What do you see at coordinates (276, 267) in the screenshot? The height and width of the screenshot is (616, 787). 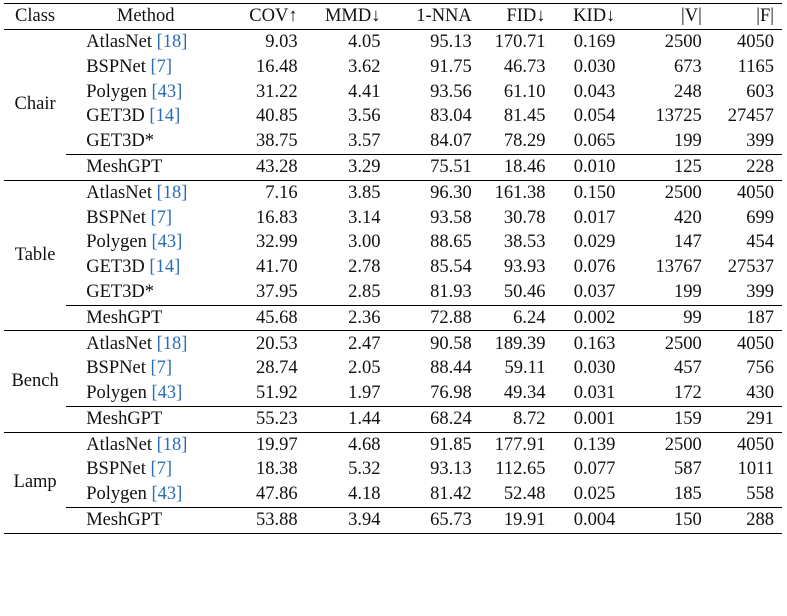 I see `cell-cov: 41.70` at bounding box center [276, 267].